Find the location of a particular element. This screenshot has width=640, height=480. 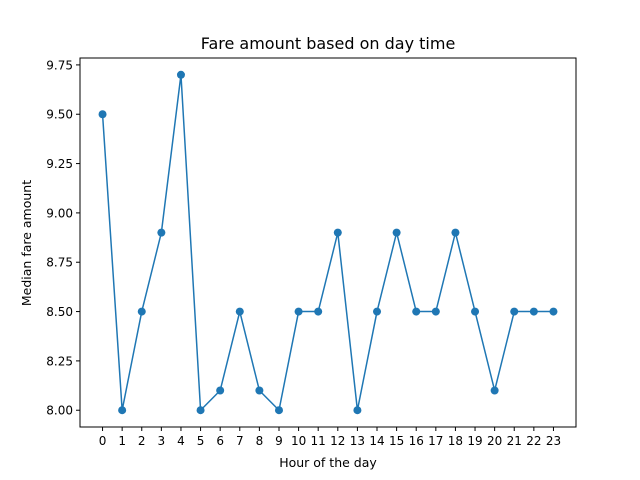

x-tick-label: 13 is located at coordinates (357, 441).